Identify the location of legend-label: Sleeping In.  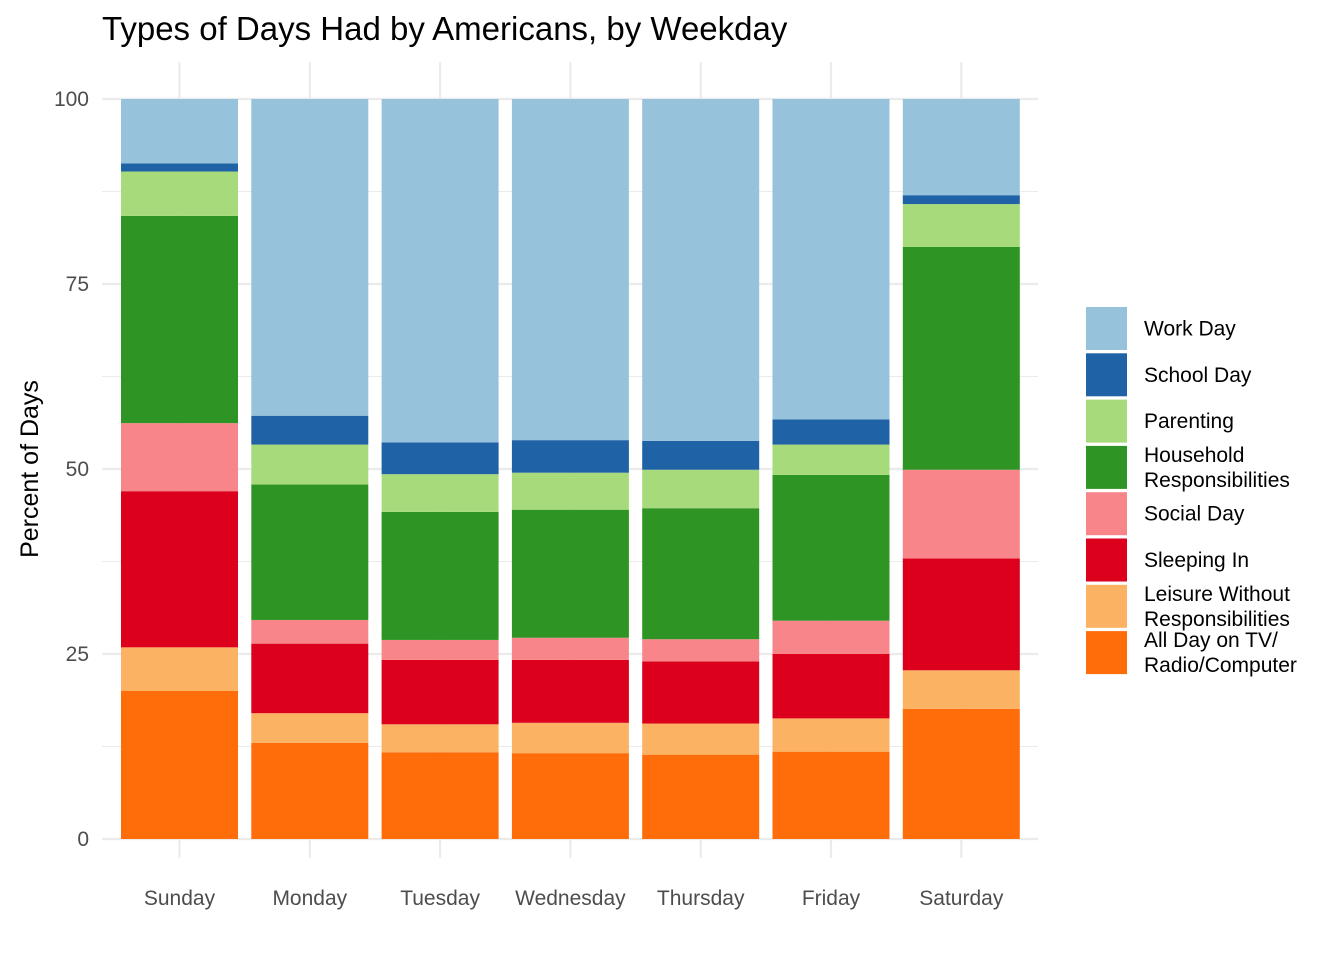
(1196, 560).